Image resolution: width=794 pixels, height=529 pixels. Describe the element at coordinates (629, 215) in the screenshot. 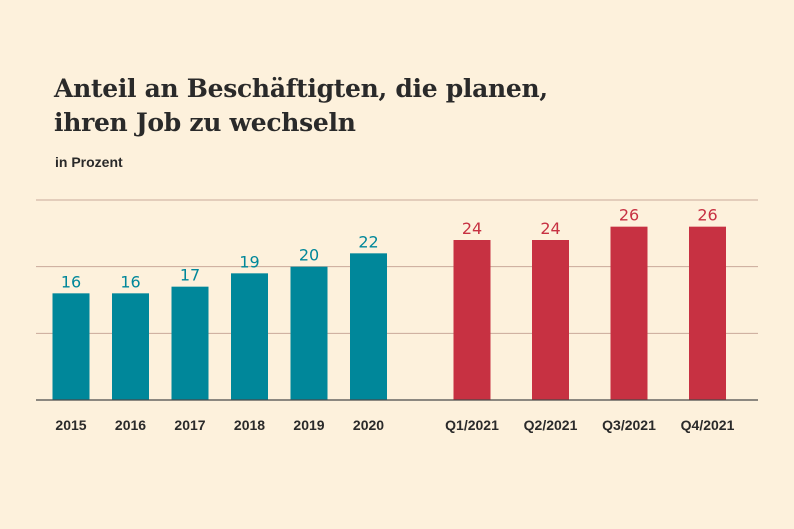

I see `value-label-q3-2021: 26` at that location.